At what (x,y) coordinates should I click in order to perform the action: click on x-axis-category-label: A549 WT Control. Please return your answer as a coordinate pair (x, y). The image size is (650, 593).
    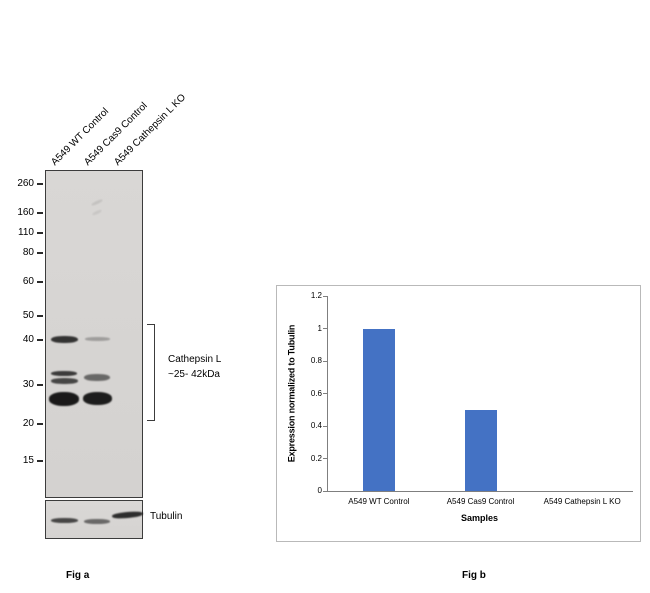
    Looking at the image, I should click on (379, 501).